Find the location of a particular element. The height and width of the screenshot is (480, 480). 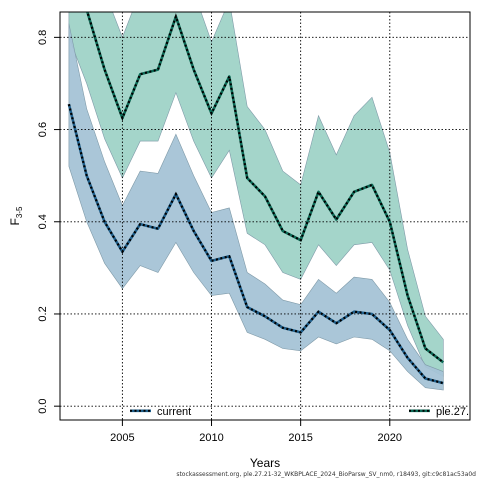

y-tick-label: 0.2 is located at coordinates (43, 313).